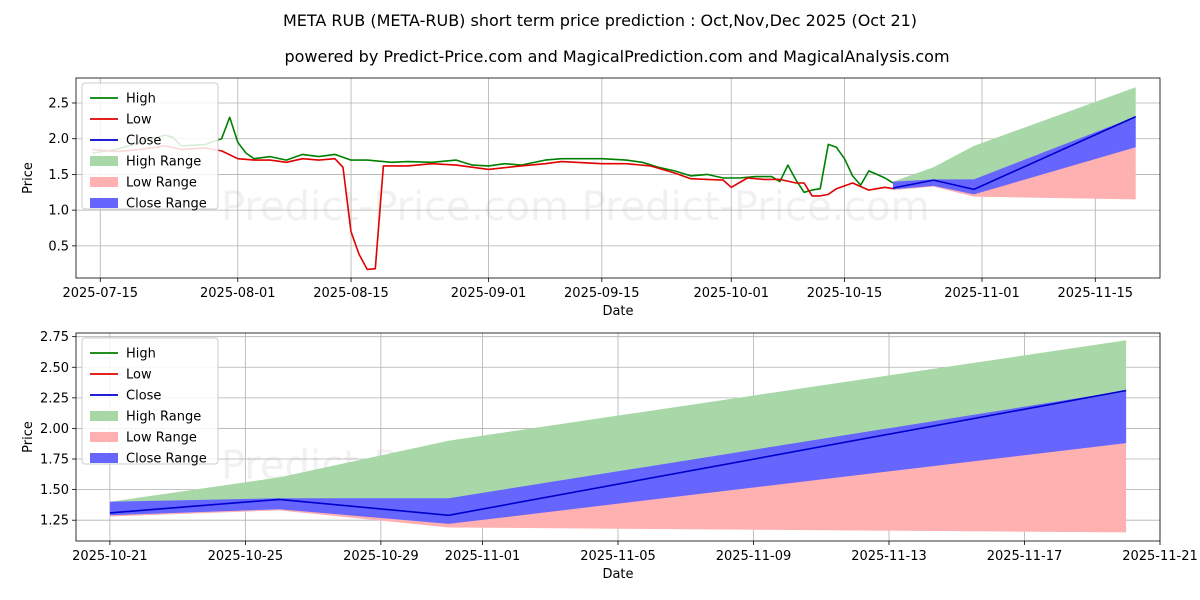  What do you see at coordinates (54, 460) in the screenshot?
I see `y-tick-label-2-2: 1.75` at bounding box center [54, 460].